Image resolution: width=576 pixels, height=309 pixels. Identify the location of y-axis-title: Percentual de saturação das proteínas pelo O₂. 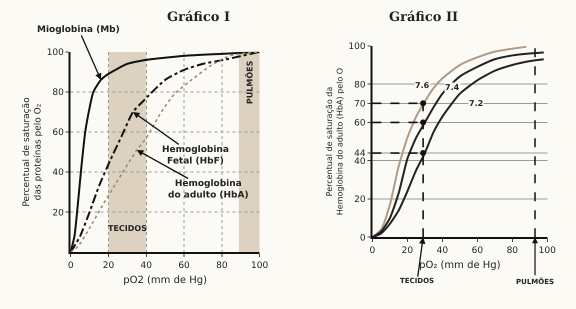
(33, 151).